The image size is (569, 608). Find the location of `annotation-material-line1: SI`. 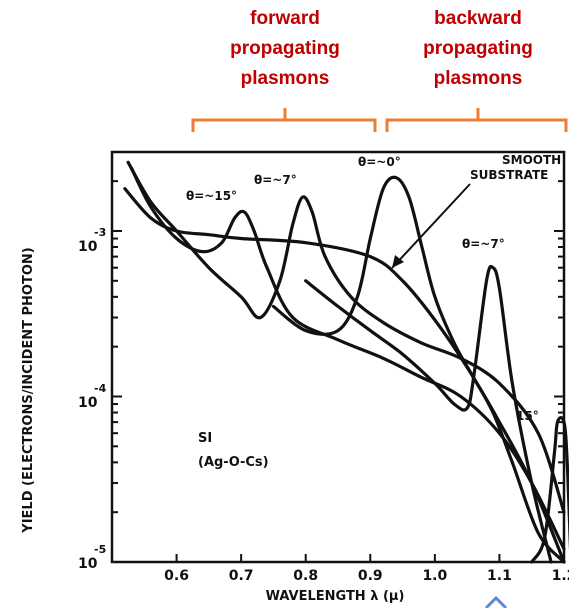

annotation-material-line1: SI is located at coordinates (205, 438).